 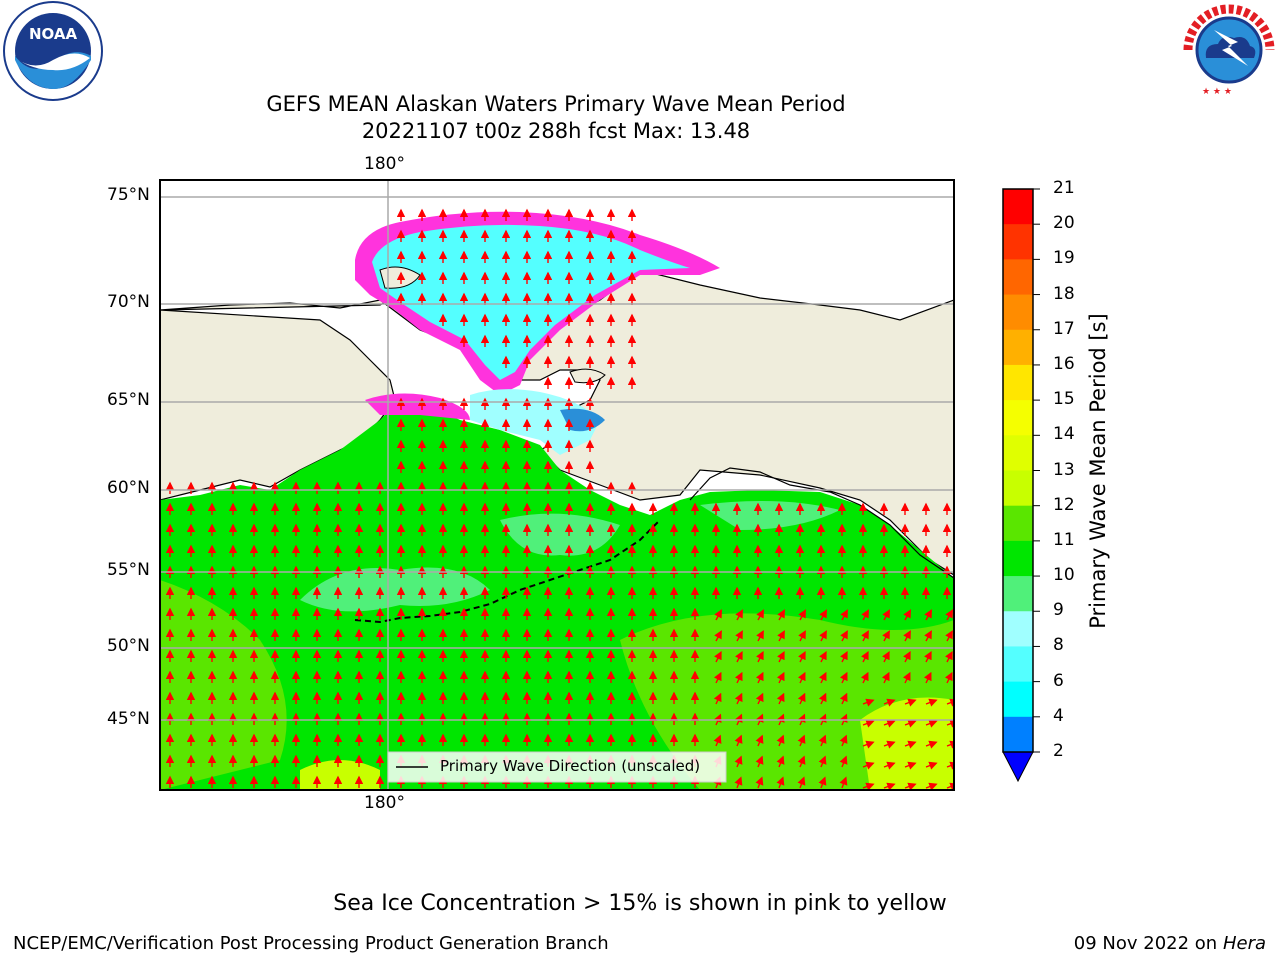 I want to click on colorbar-tick-label: 18, so click(x=1064, y=293).